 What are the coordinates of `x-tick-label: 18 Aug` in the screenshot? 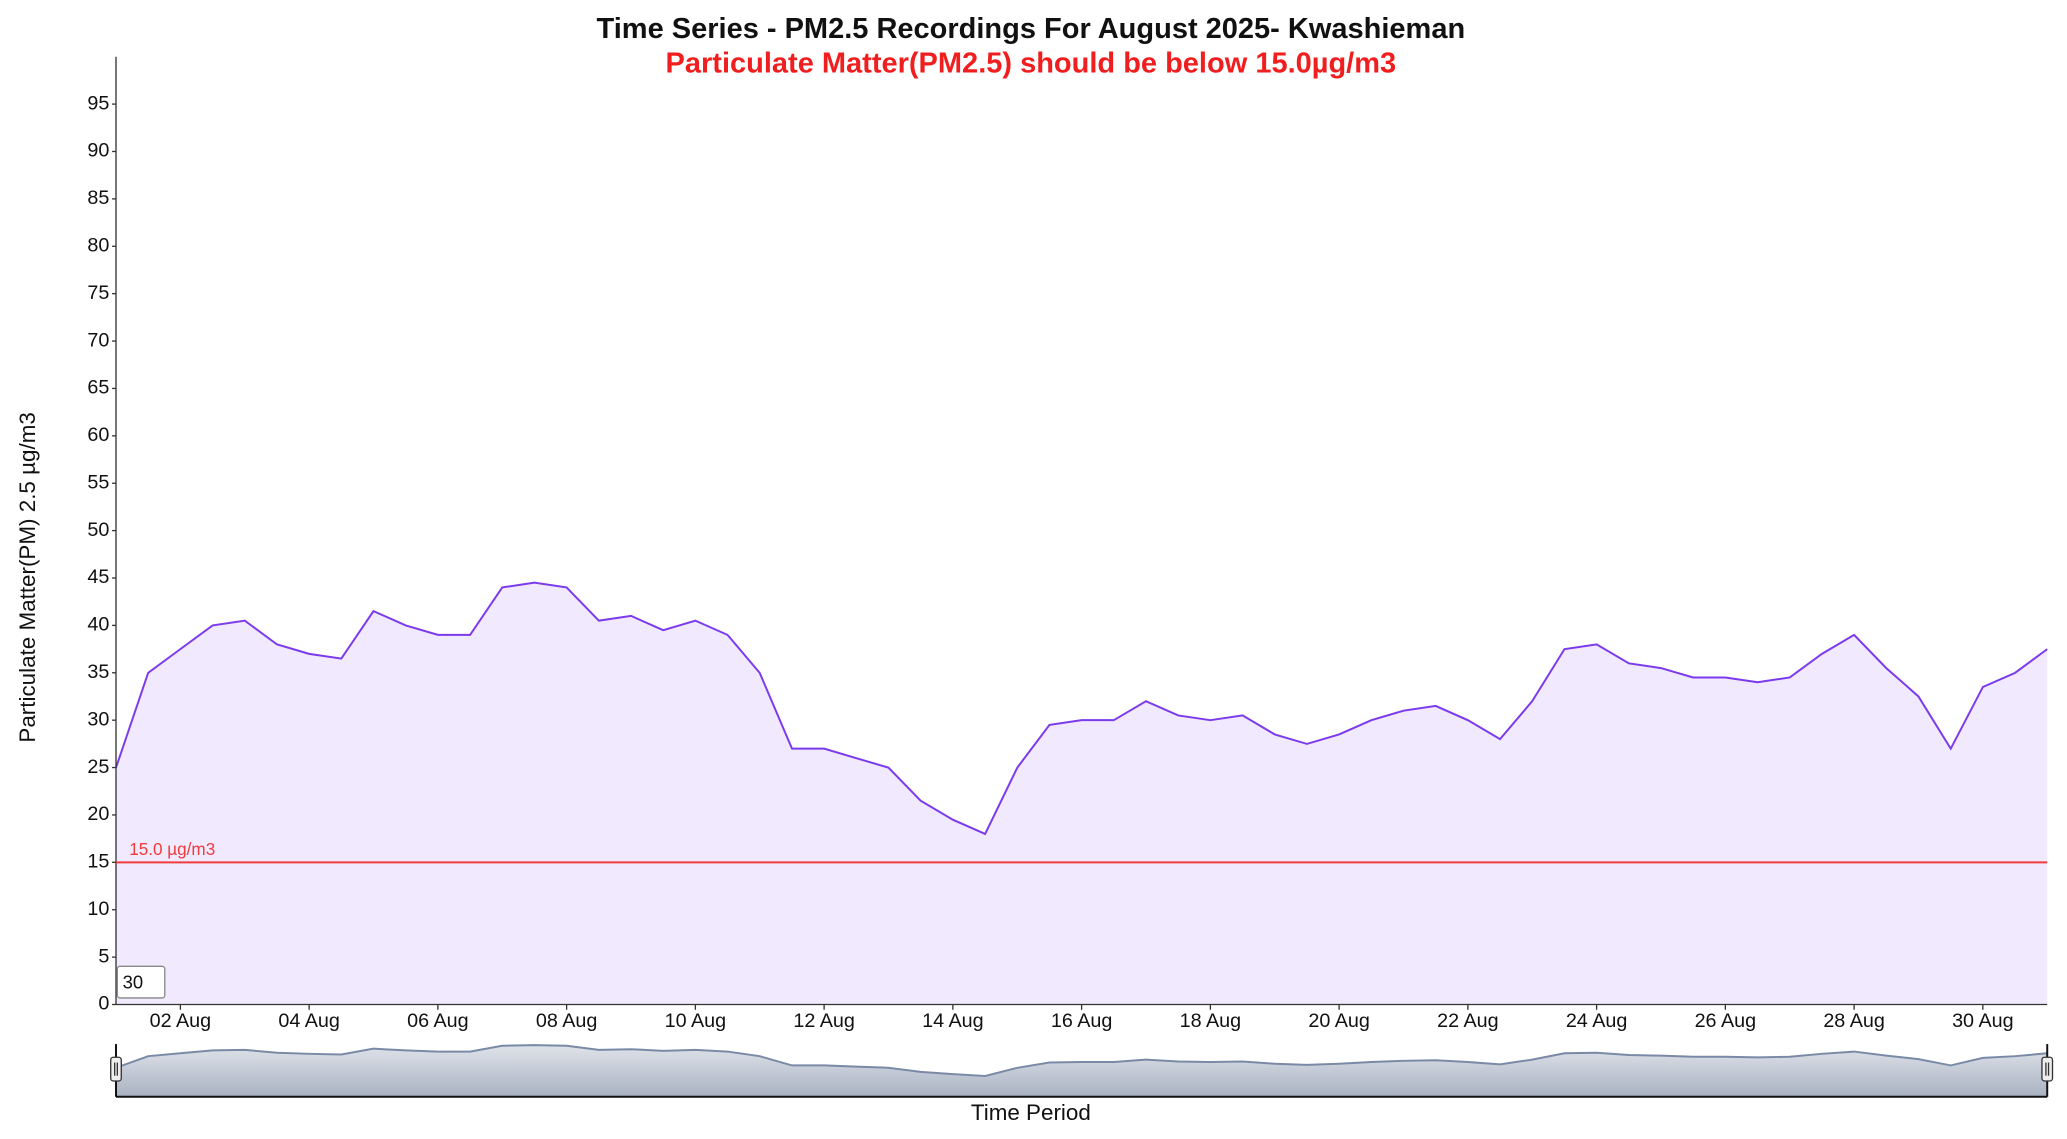 It's located at (1211, 1021).